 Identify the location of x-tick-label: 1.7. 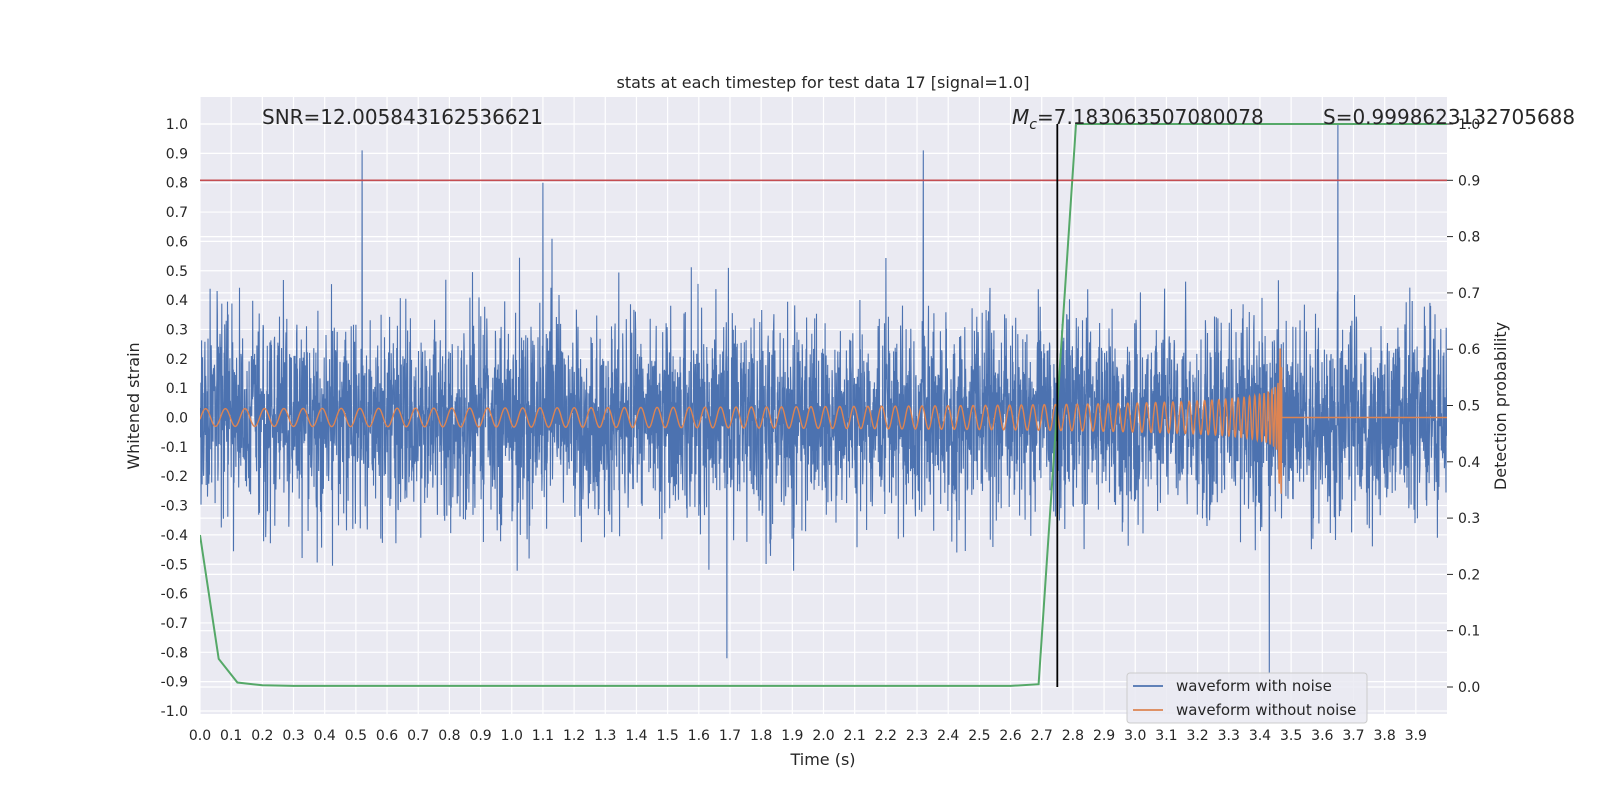
(730, 736).